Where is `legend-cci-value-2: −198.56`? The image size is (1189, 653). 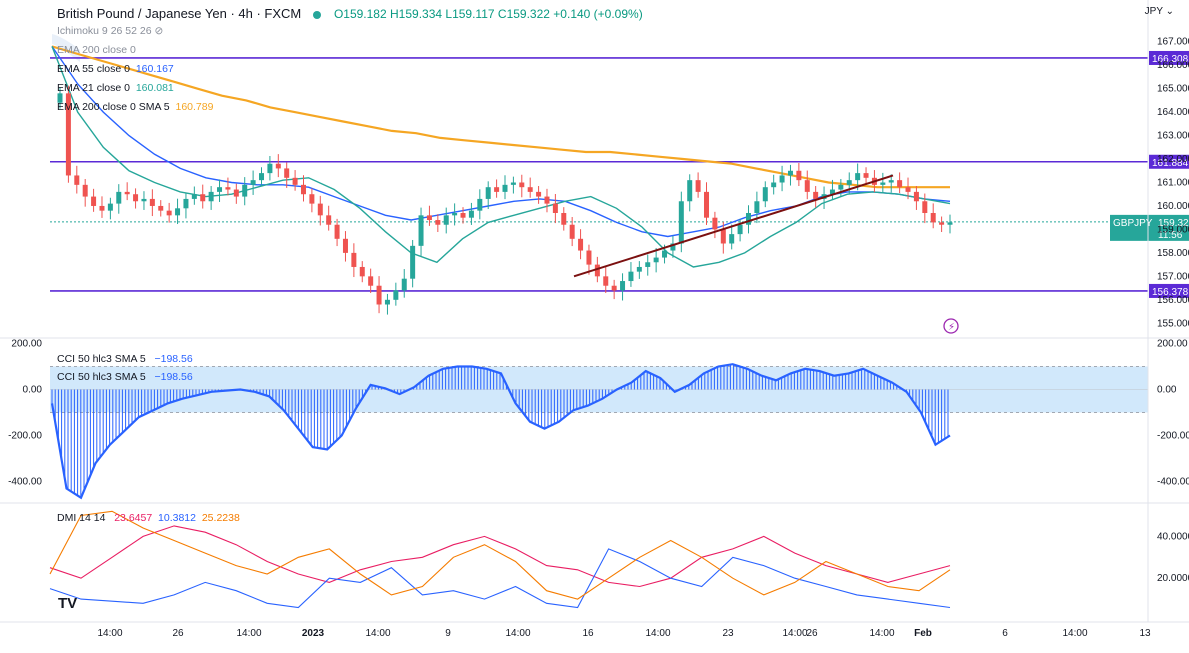
legend-cci-value-2: −198.56 is located at coordinates (173, 377).